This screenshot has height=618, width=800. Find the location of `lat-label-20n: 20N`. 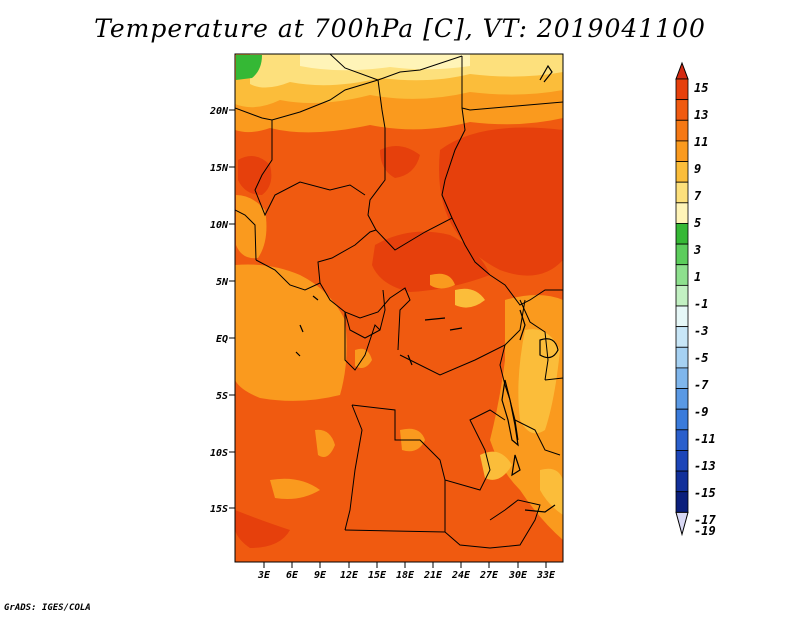

lat-label-20n: 20N is located at coordinates (219, 111).